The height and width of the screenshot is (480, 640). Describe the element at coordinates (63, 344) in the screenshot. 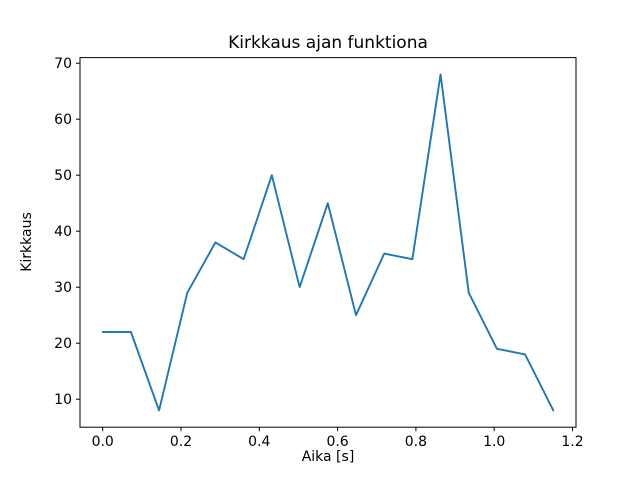

I see `y-tick-label: 20` at that location.